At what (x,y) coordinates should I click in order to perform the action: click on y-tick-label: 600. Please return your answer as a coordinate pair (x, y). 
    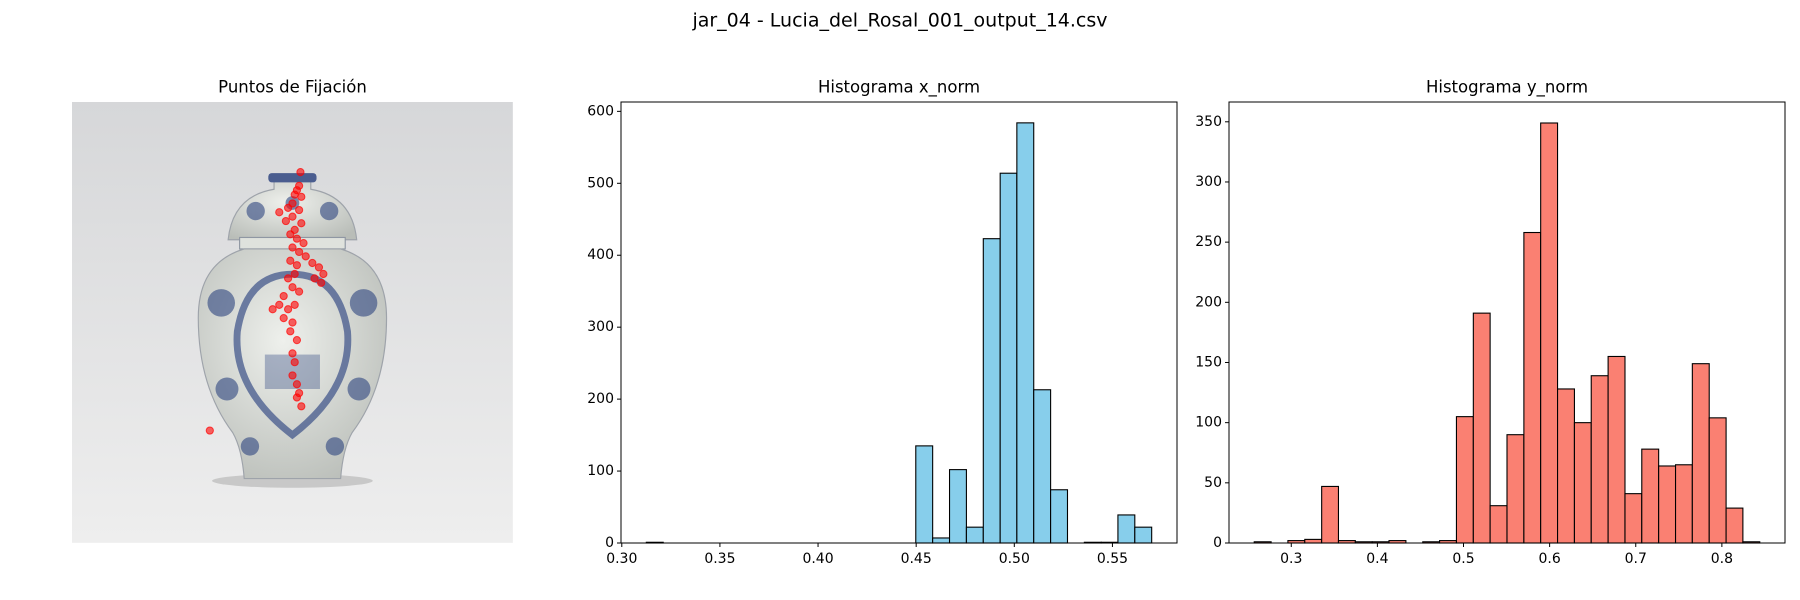
    Looking at the image, I should click on (600, 111).